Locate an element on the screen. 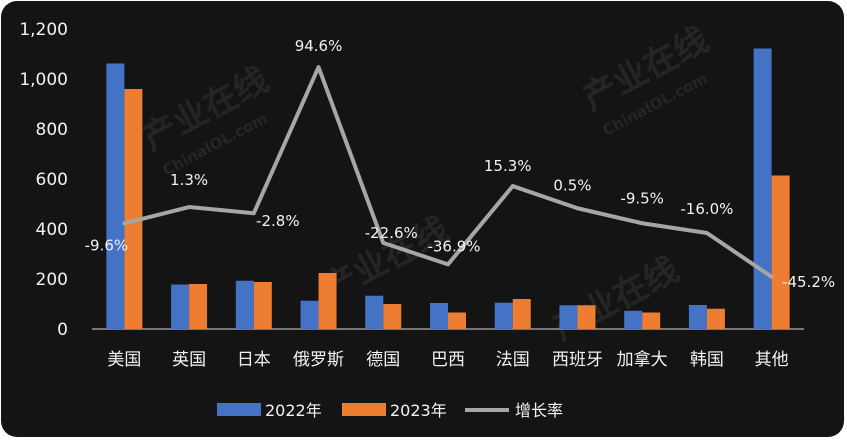  x-category-label: 英国 is located at coordinates (189, 360).